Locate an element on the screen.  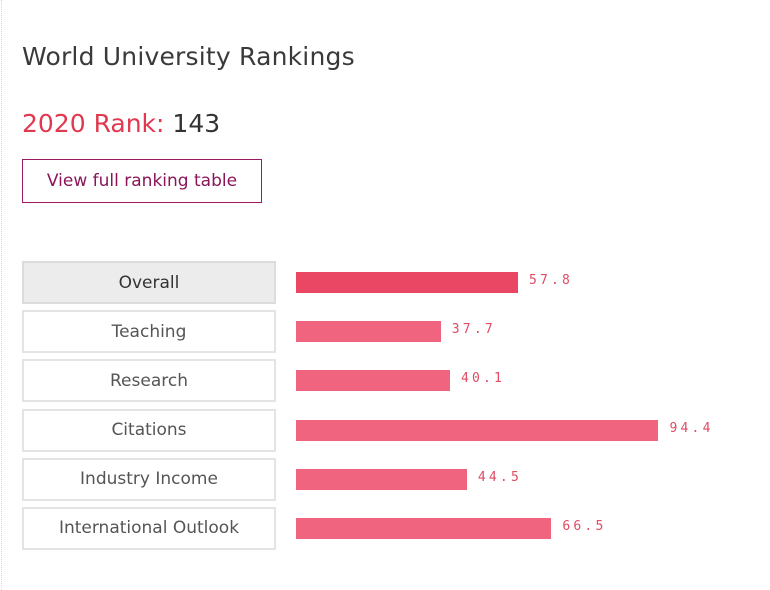
metric-row-research: Research 40.1 is located at coordinates (392, 383).